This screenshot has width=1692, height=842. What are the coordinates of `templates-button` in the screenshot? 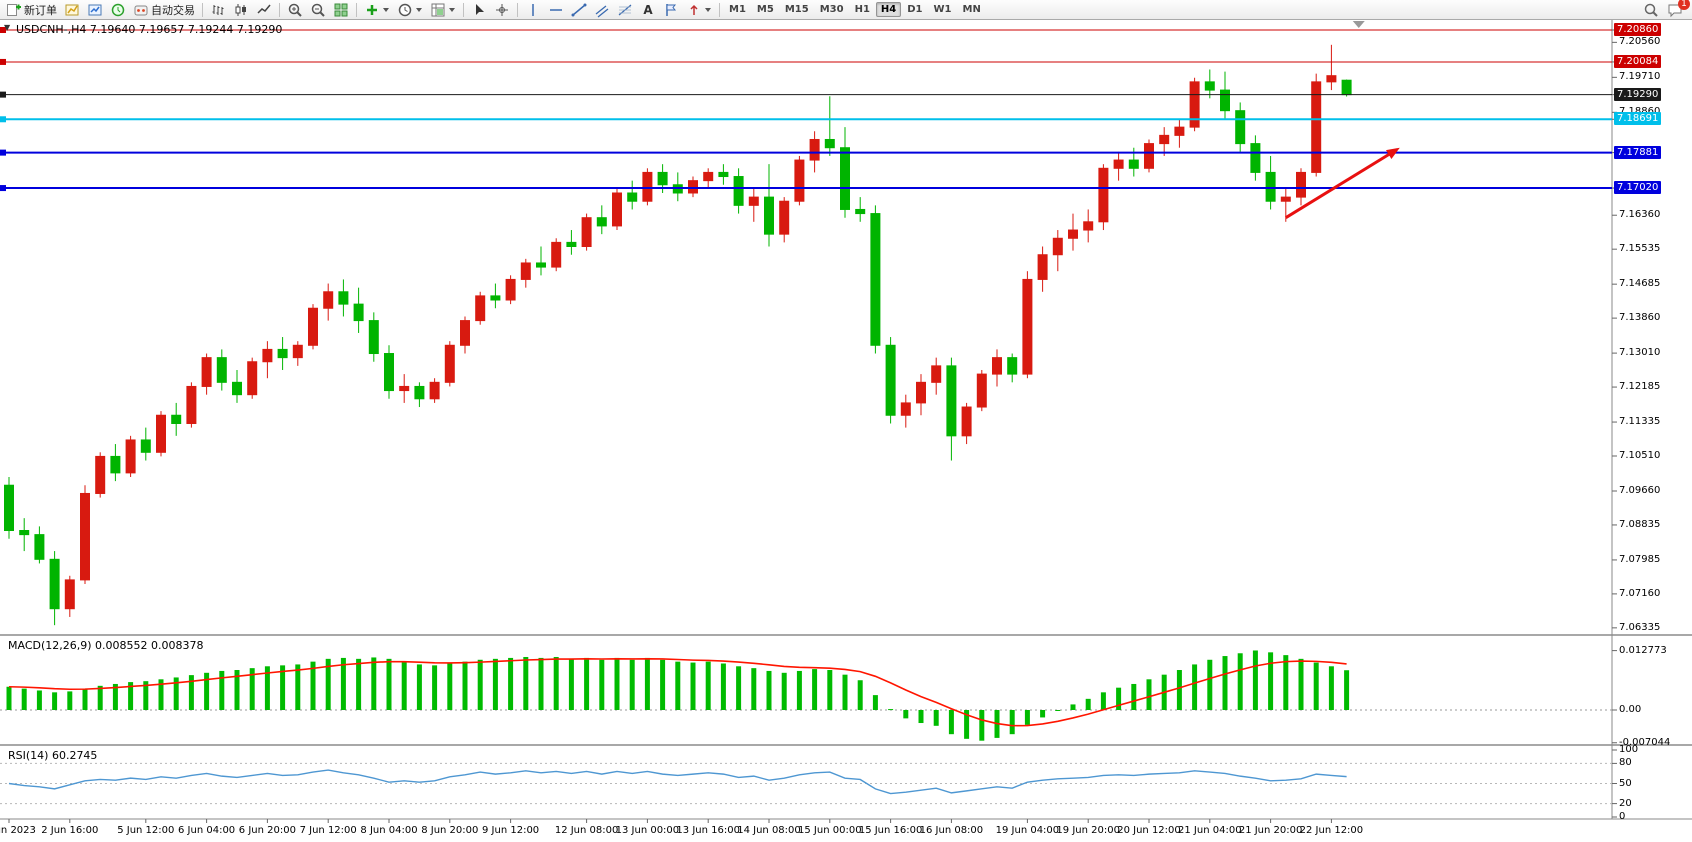 It's located at (443, 10).